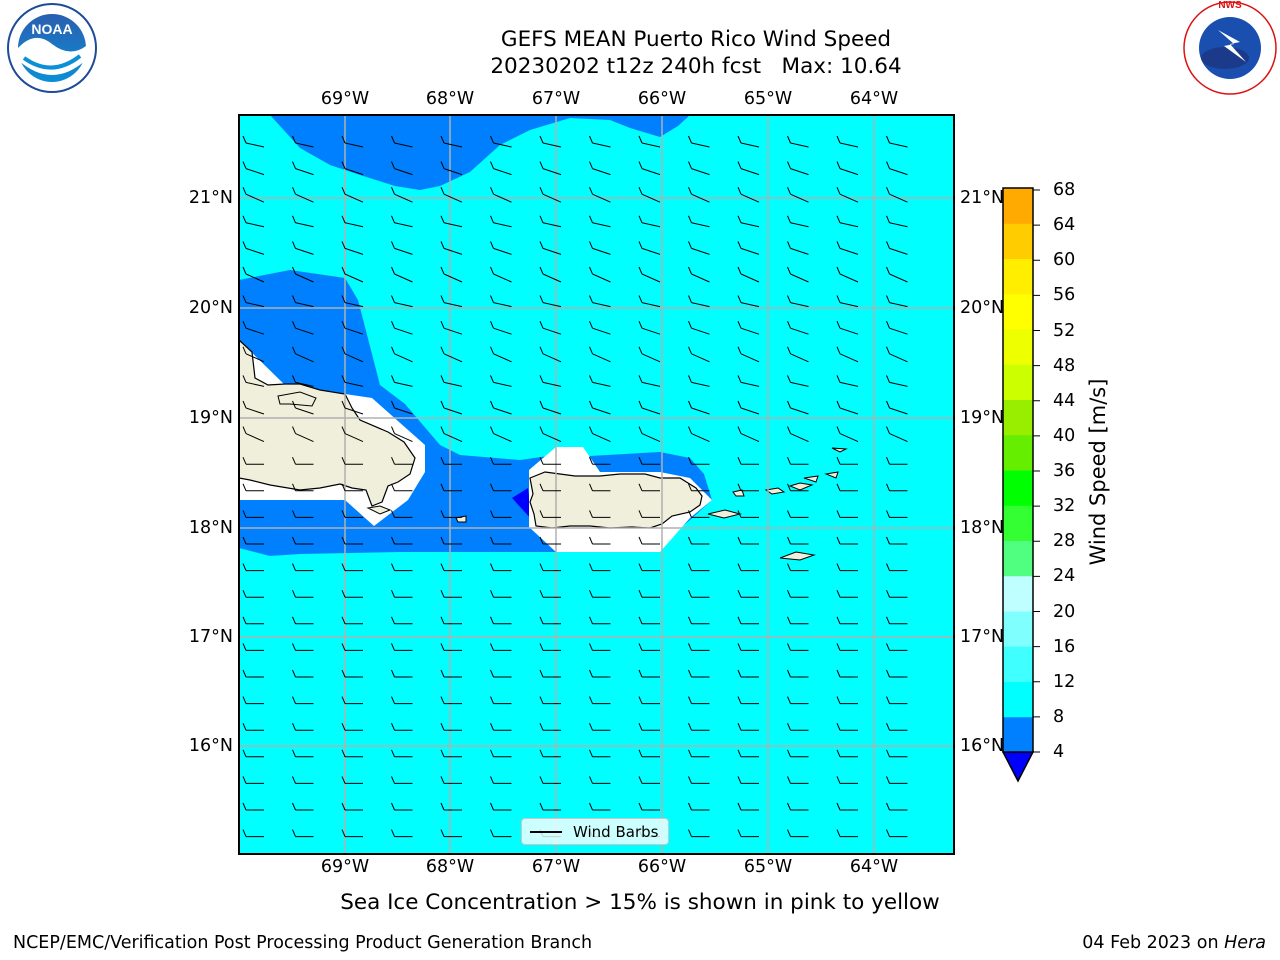  What do you see at coordinates (1064, 225) in the screenshot?
I see `colorbar-tick-label: 64` at bounding box center [1064, 225].